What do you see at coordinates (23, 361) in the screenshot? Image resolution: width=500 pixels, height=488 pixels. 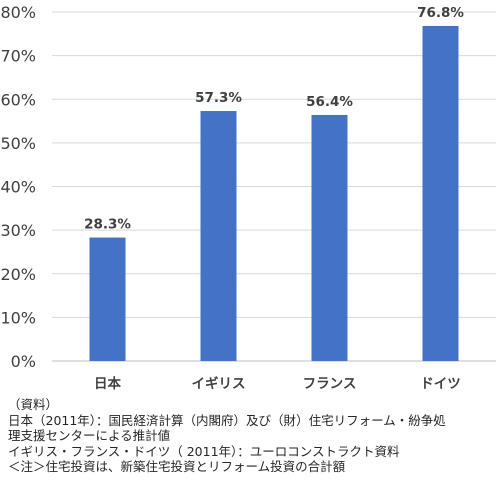 I see `y-tick-label: 0%` at bounding box center [23, 361].